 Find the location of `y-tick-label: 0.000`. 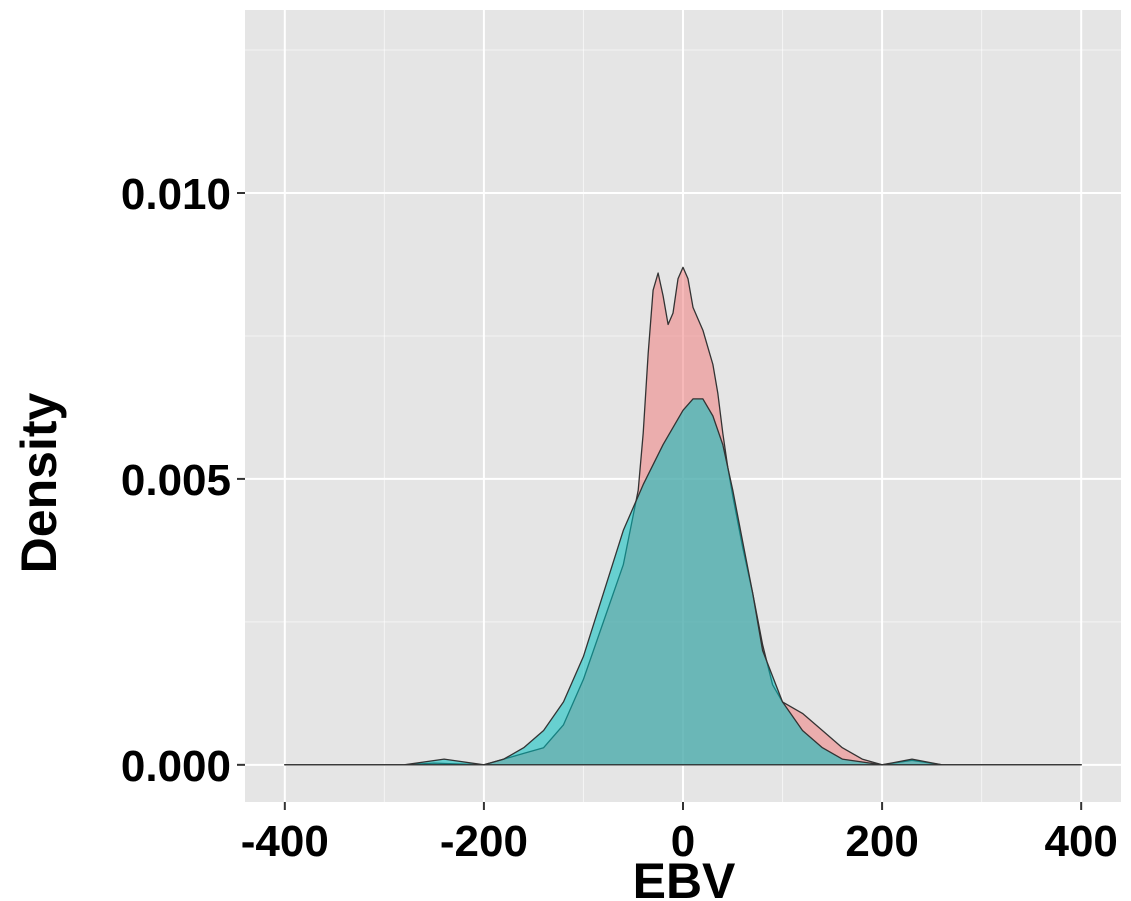

y-tick-label: 0.000 is located at coordinates (176, 766).